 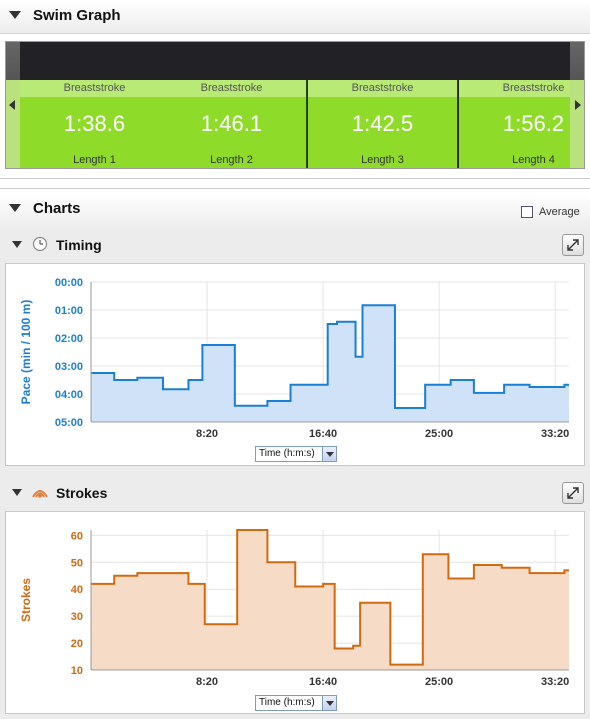 I want to click on strokes-x-axis-select: Time (h:m:s), so click(x=296, y=703).